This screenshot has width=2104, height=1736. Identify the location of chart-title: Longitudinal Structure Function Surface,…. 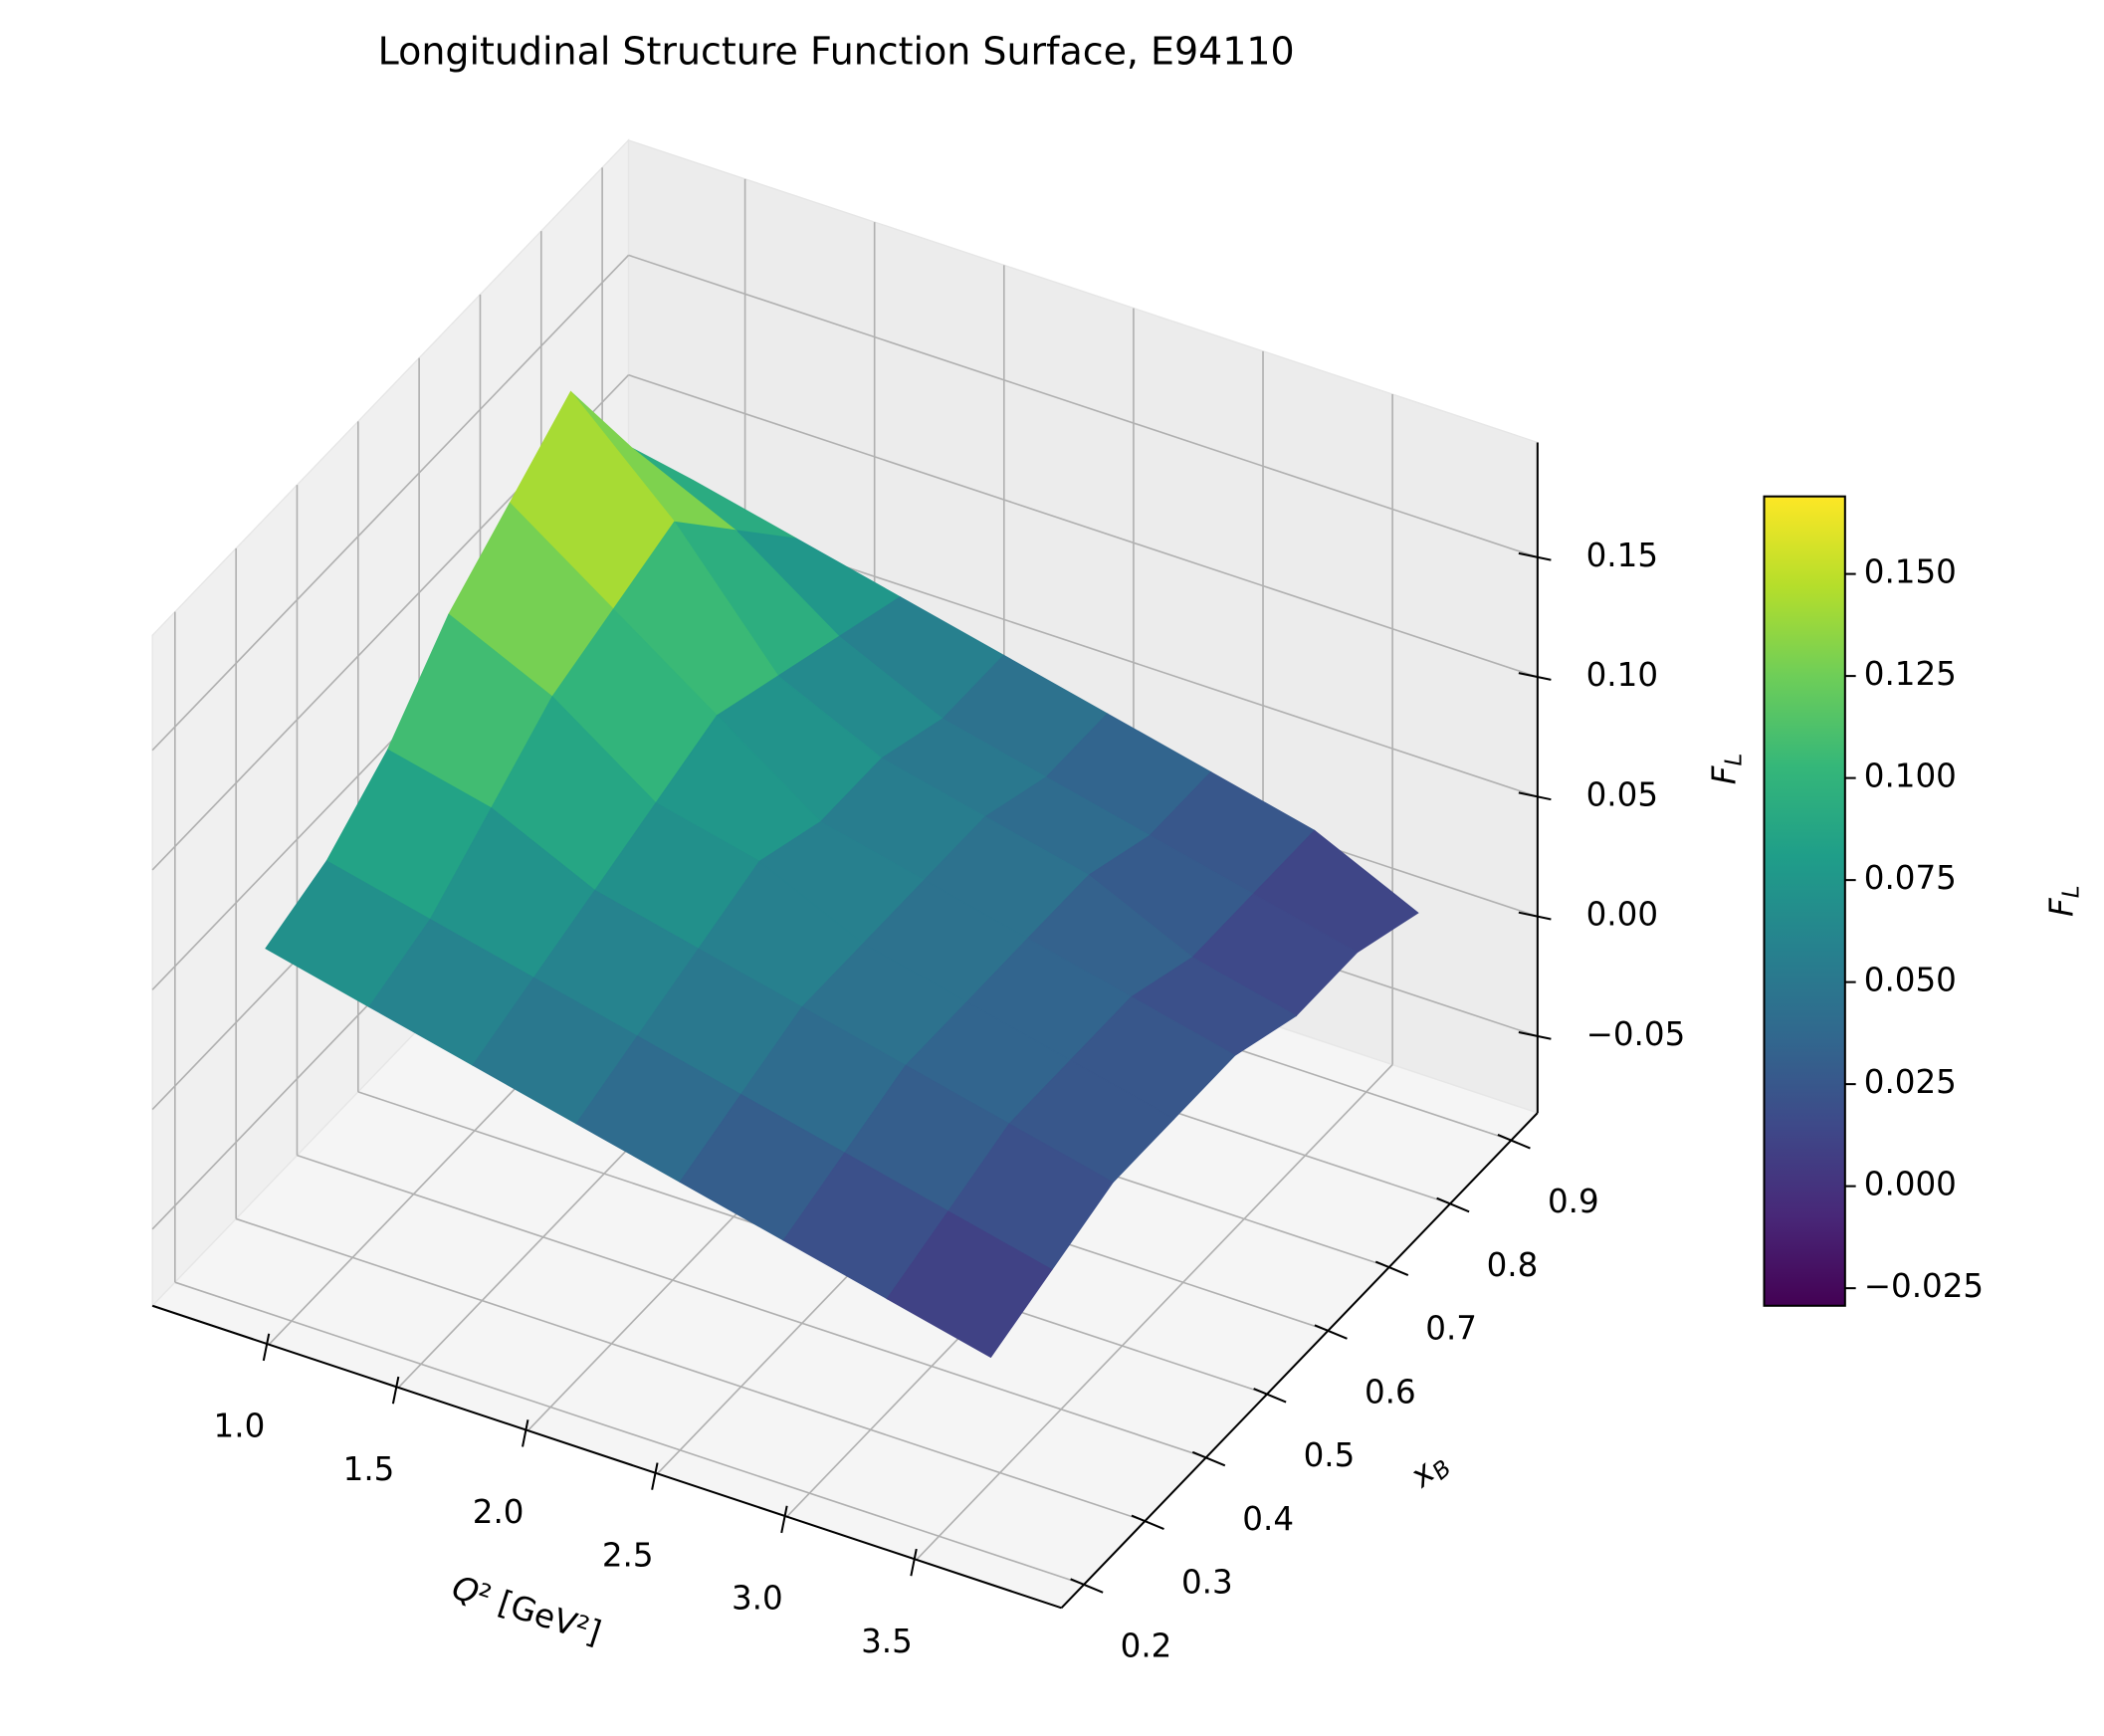
(837, 52).